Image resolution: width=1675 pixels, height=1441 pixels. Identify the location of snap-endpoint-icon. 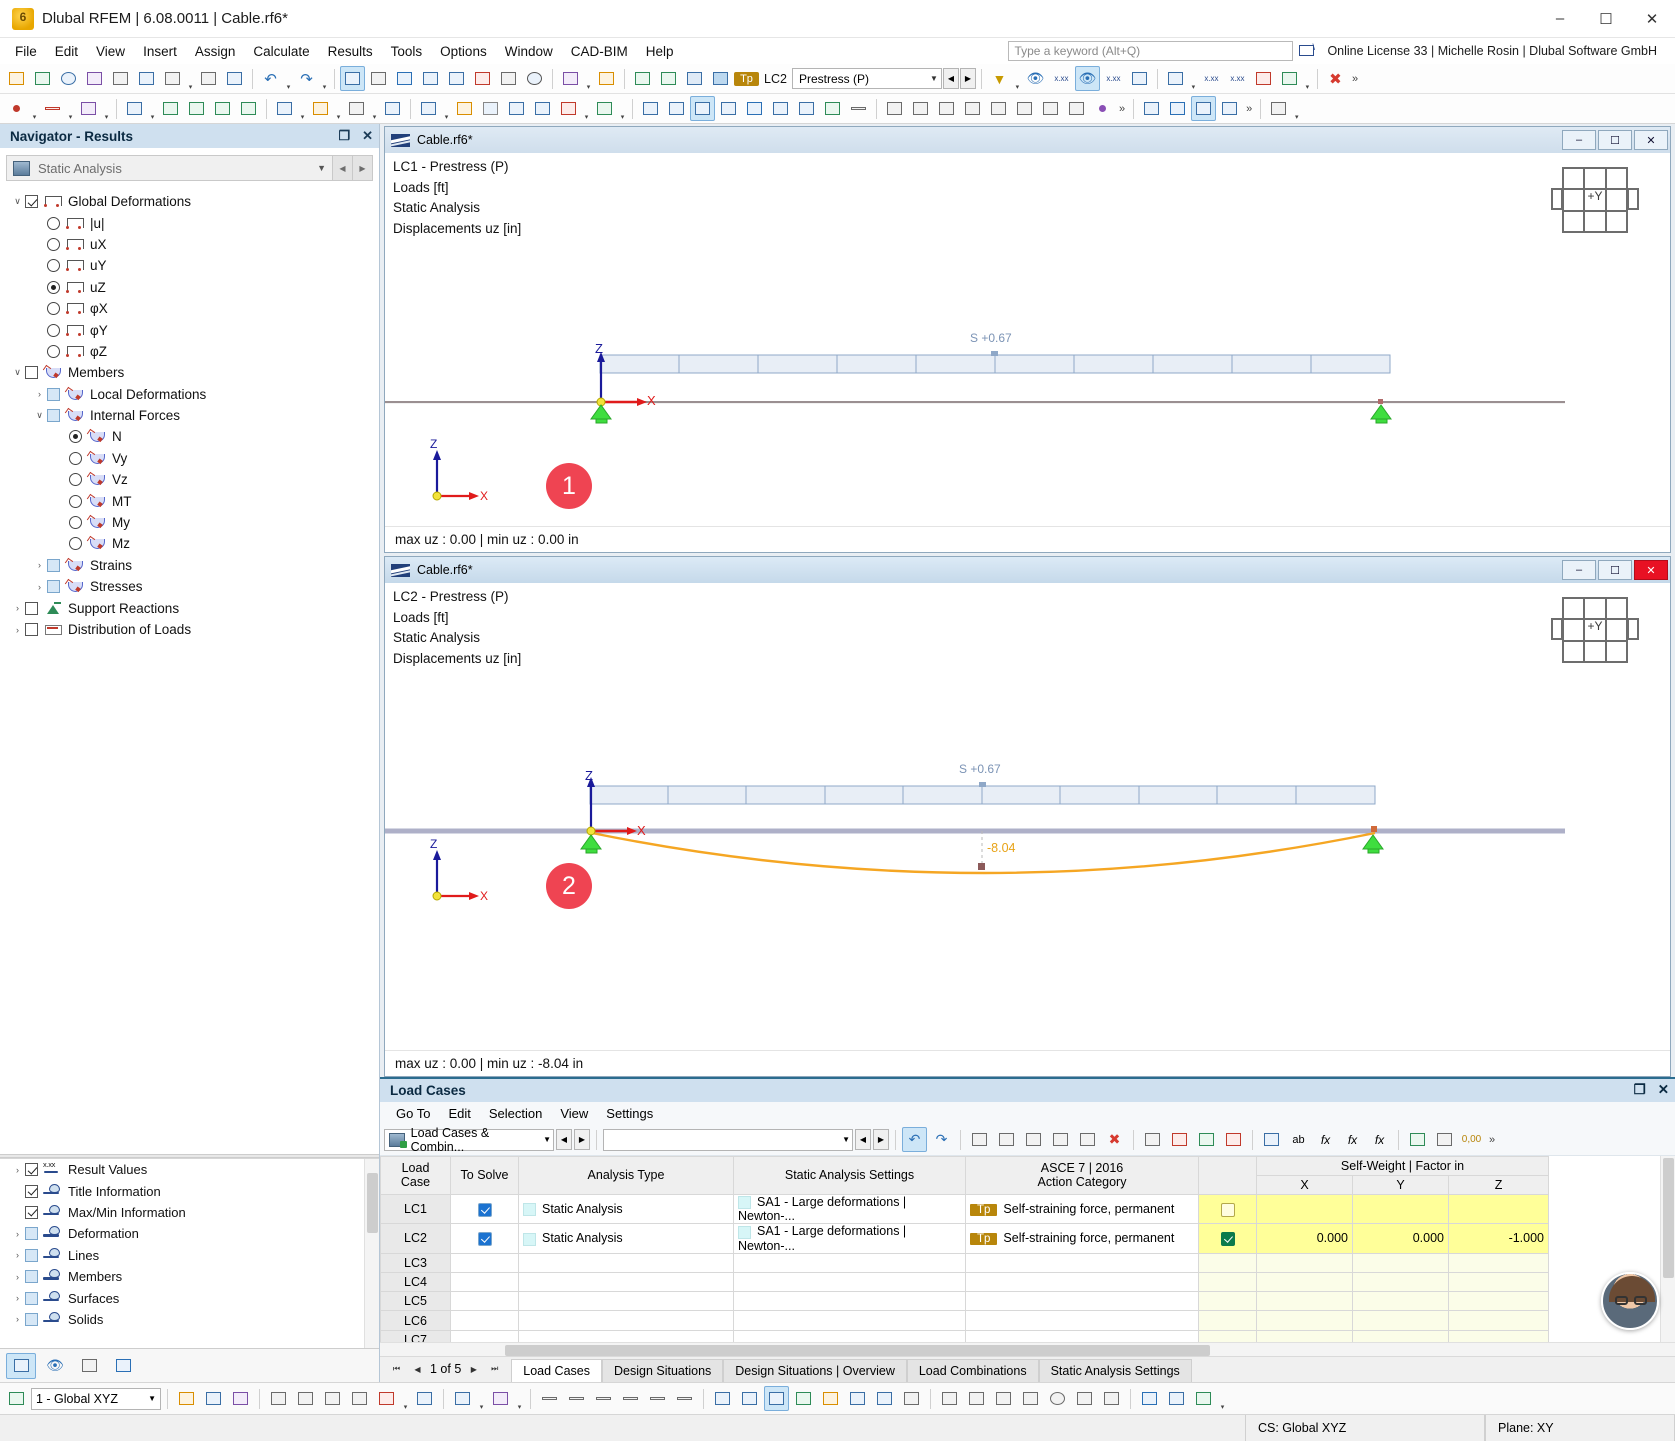
(278, 1398).